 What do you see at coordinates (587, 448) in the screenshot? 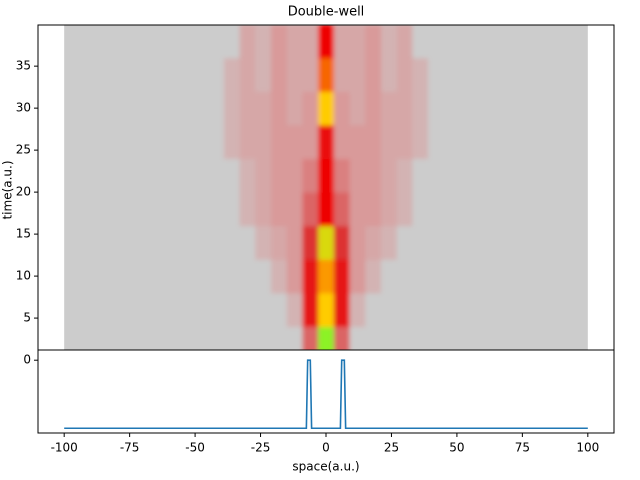
I see `x-tick-label: 100` at bounding box center [587, 448].